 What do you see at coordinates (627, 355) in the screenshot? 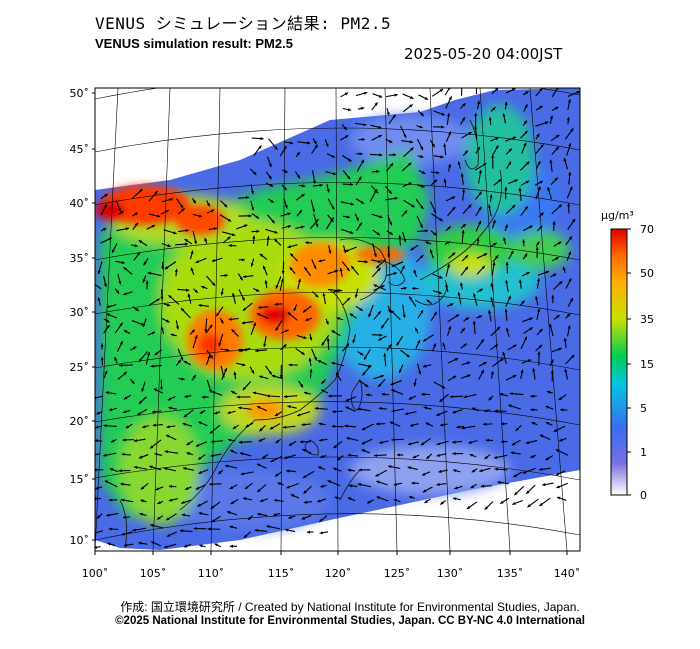
I see `colorbar: μg/m³ 70 50 35 15 5 1 0` at bounding box center [627, 355].